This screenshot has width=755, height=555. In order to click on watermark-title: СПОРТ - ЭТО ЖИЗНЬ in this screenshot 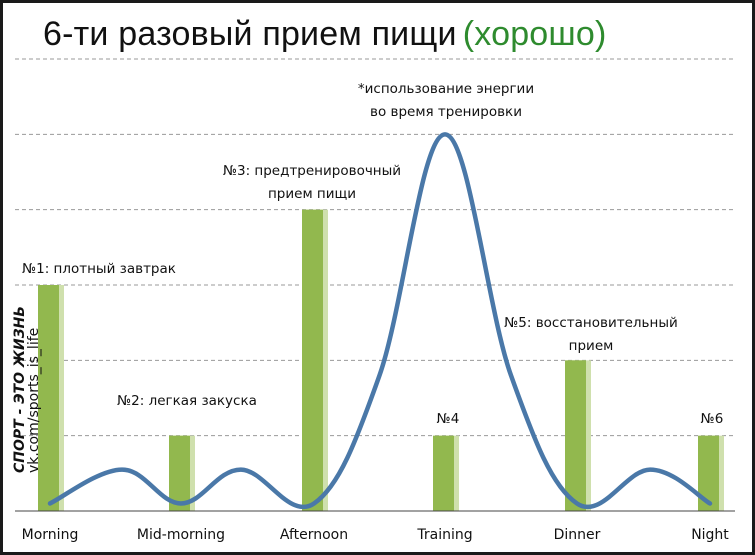, I will do `click(20, 389)`.